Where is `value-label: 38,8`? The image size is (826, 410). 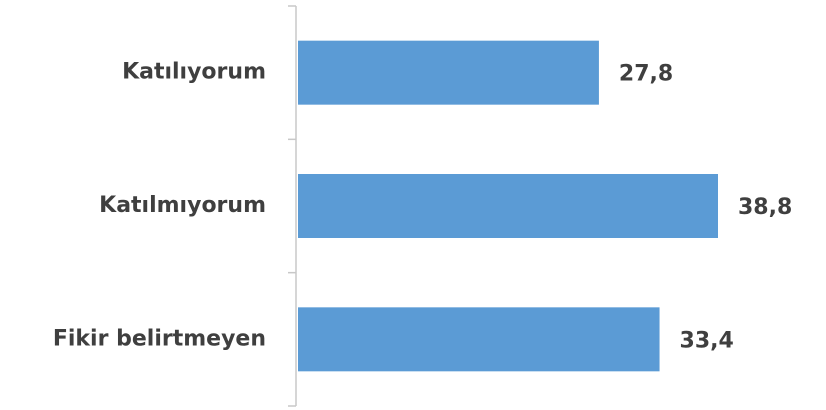 value-label: 38,8 is located at coordinates (765, 207).